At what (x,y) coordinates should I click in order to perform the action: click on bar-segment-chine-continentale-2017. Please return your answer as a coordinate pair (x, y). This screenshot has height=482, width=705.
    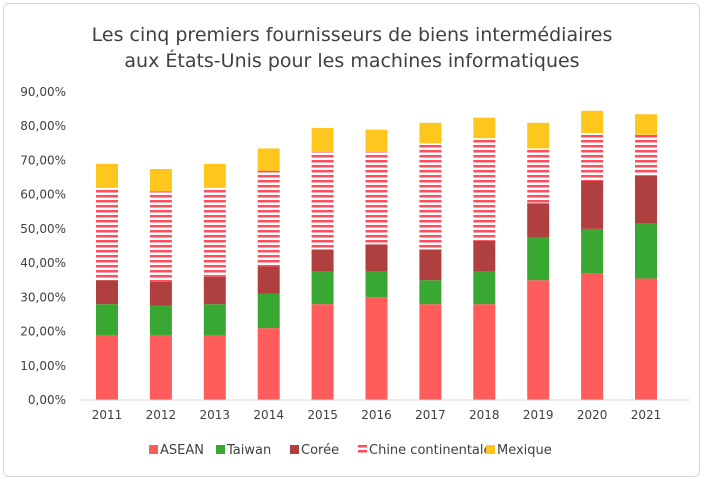
    Looking at the image, I should click on (430, 196).